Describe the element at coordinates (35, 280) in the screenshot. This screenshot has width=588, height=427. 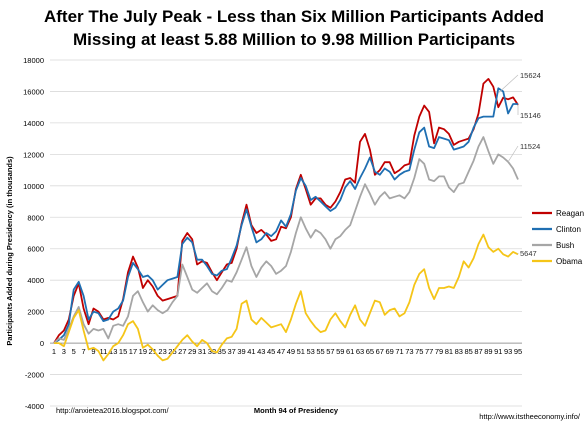
I see `y-tick-label: 4000` at that location.